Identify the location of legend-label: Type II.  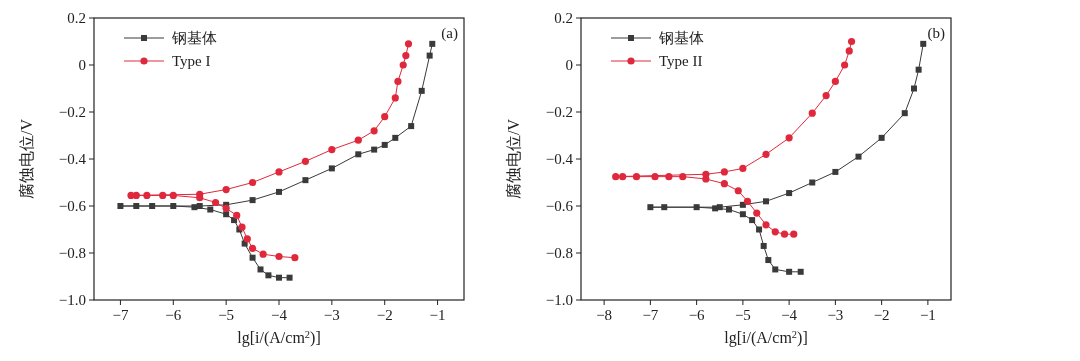
(681, 61).